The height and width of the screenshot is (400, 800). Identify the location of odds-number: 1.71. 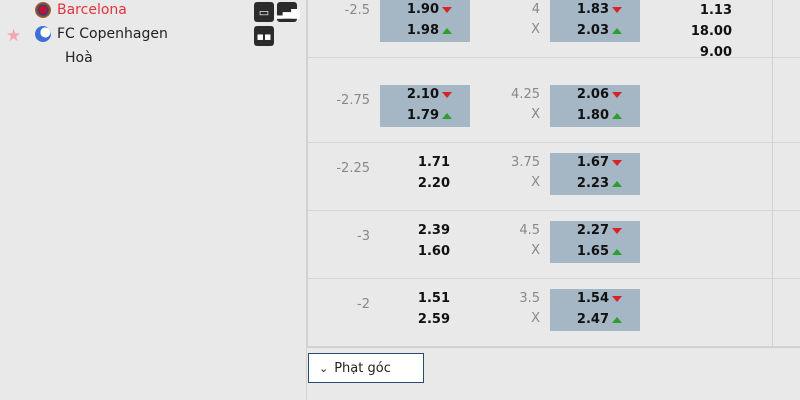
(433, 162).